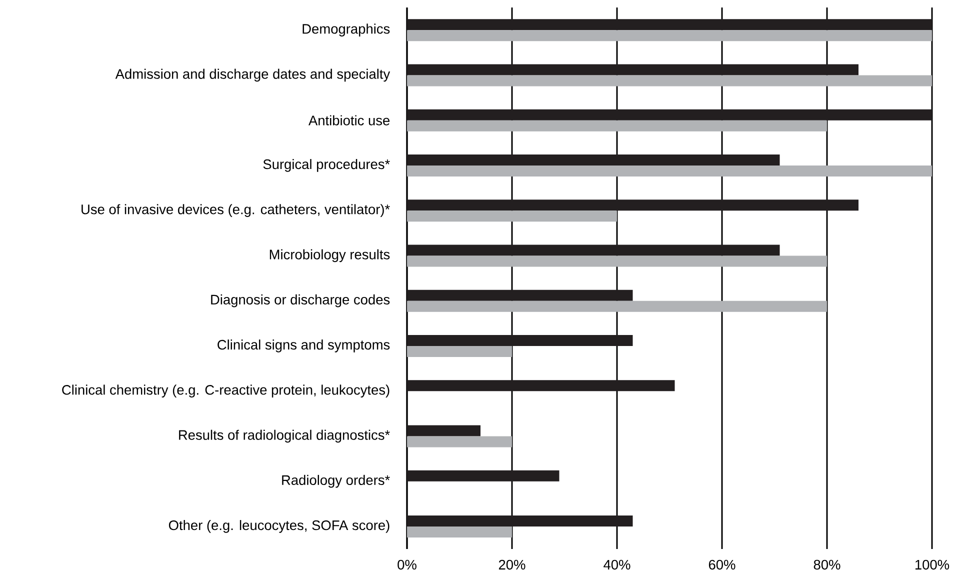 This screenshot has width=958, height=583. I want to click on y-tick-label: Clinical signs and symptoms, so click(304, 346).